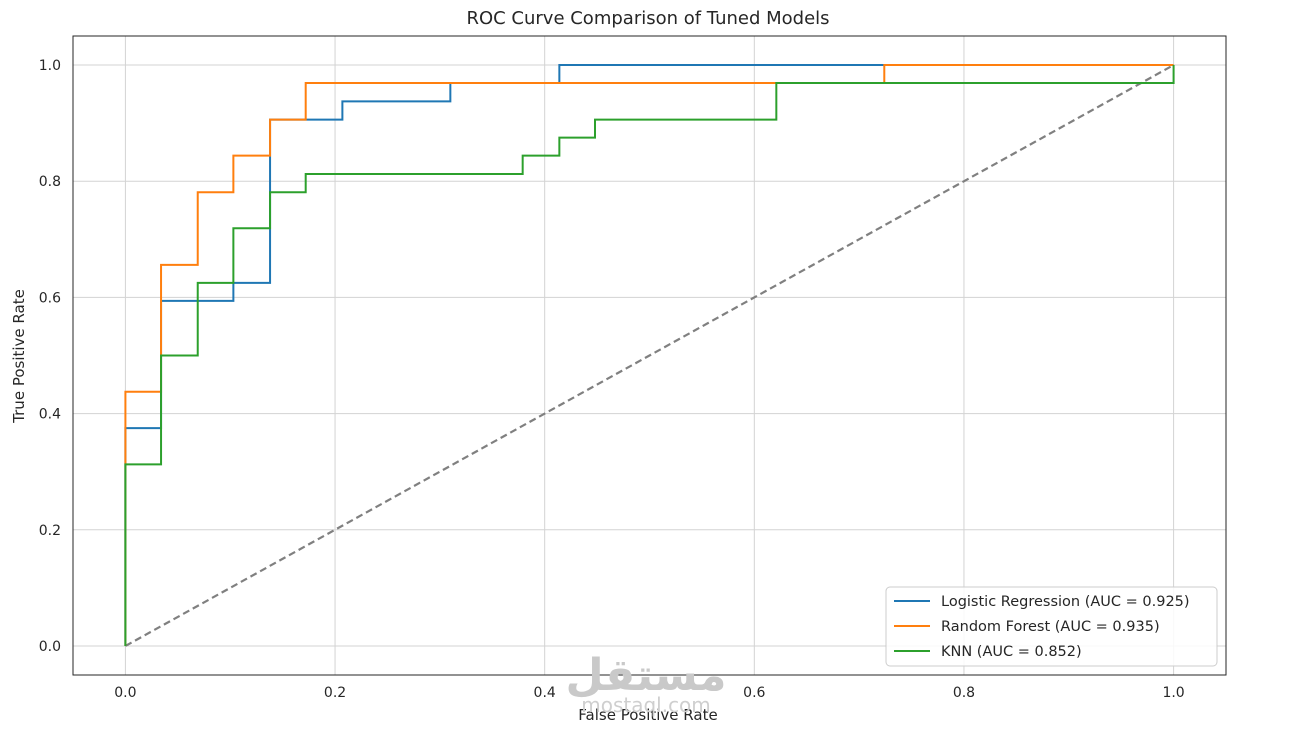 This screenshot has height=732, width=1292. Describe the element at coordinates (646, 675) in the screenshot. I see `watermark-arabic: مستقل` at that location.